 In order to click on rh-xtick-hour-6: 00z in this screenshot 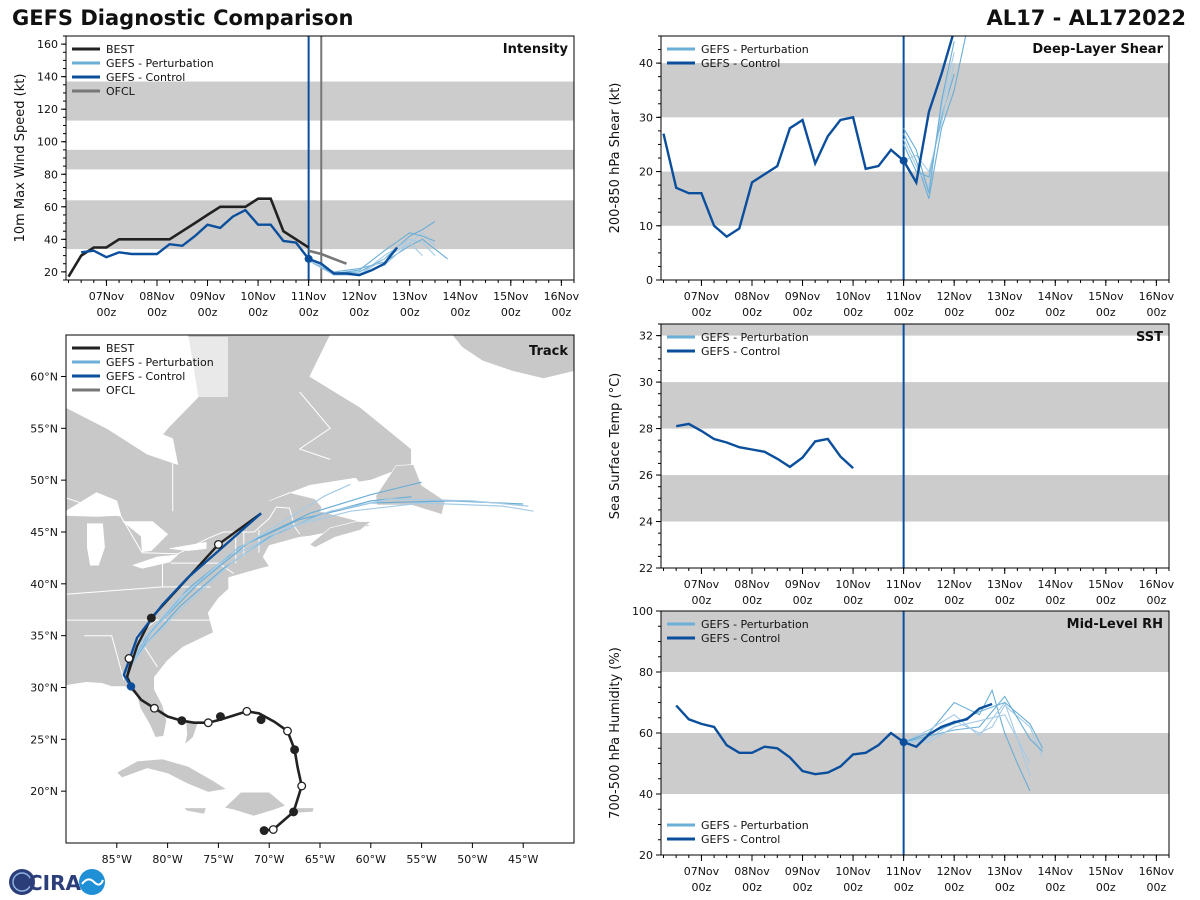, I will do `click(1005, 887)`.